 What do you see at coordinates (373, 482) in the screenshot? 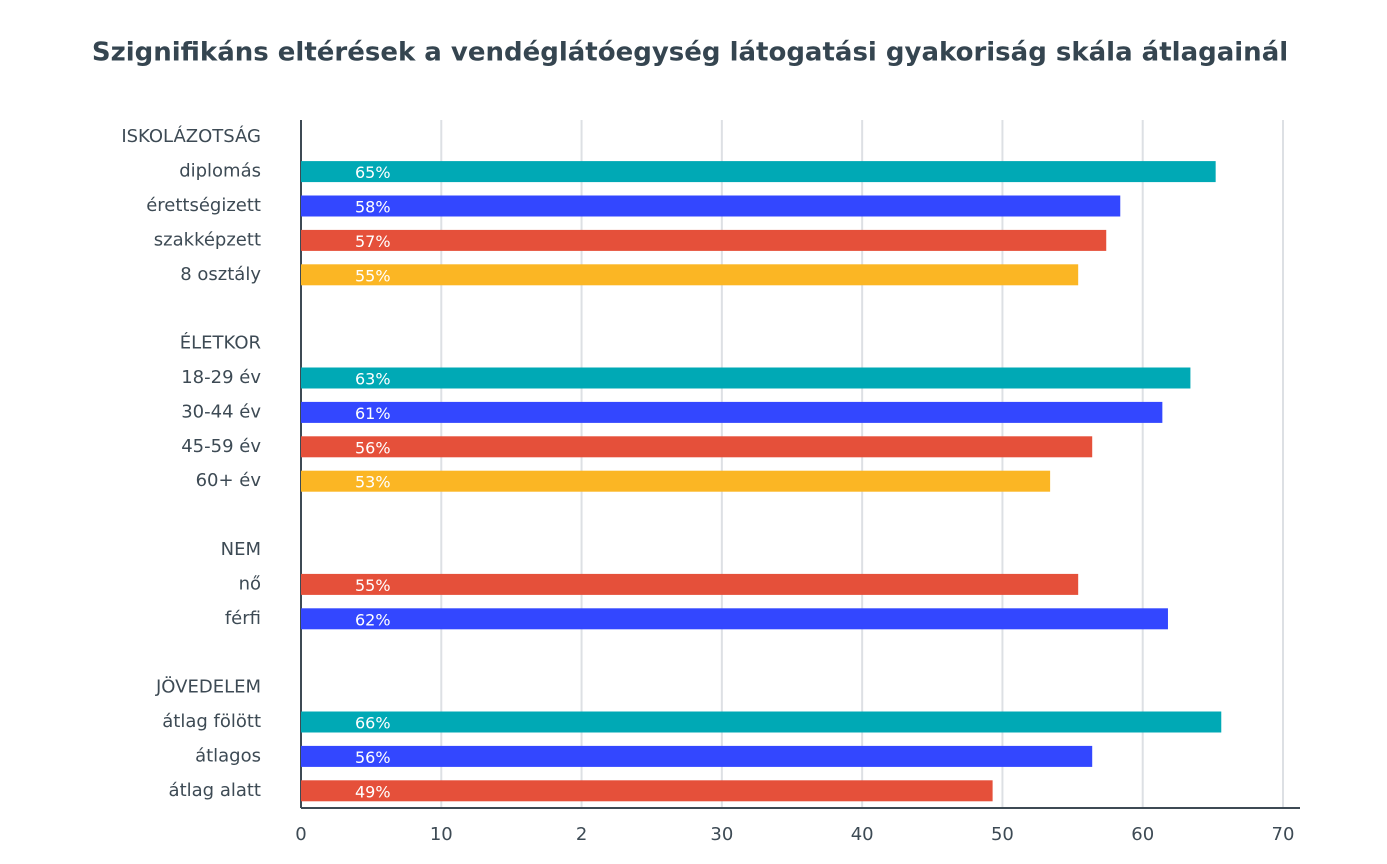
I see `value-label: 53%` at bounding box center [373, 482].